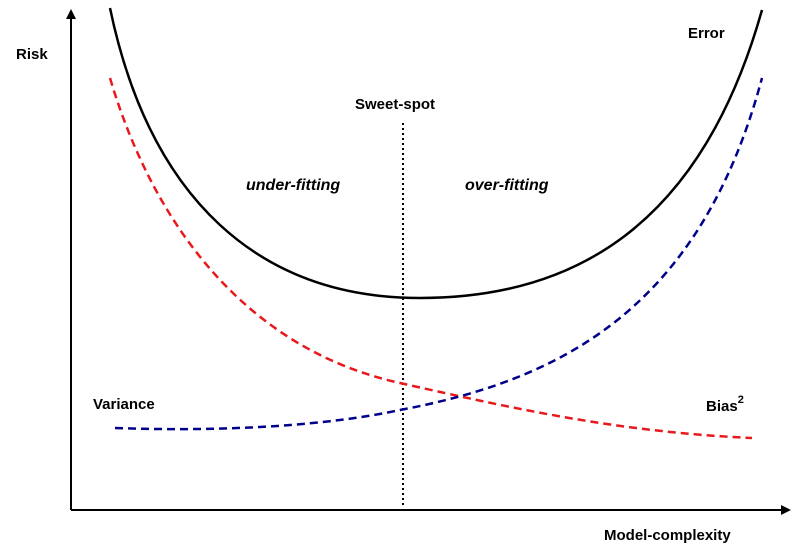 This screenshot has width=800, height=554. What do you see at coordinates (507, 185) in the screenshot?
I see `over-fitting-label: over-fitting` at bounding box center [507, 185].